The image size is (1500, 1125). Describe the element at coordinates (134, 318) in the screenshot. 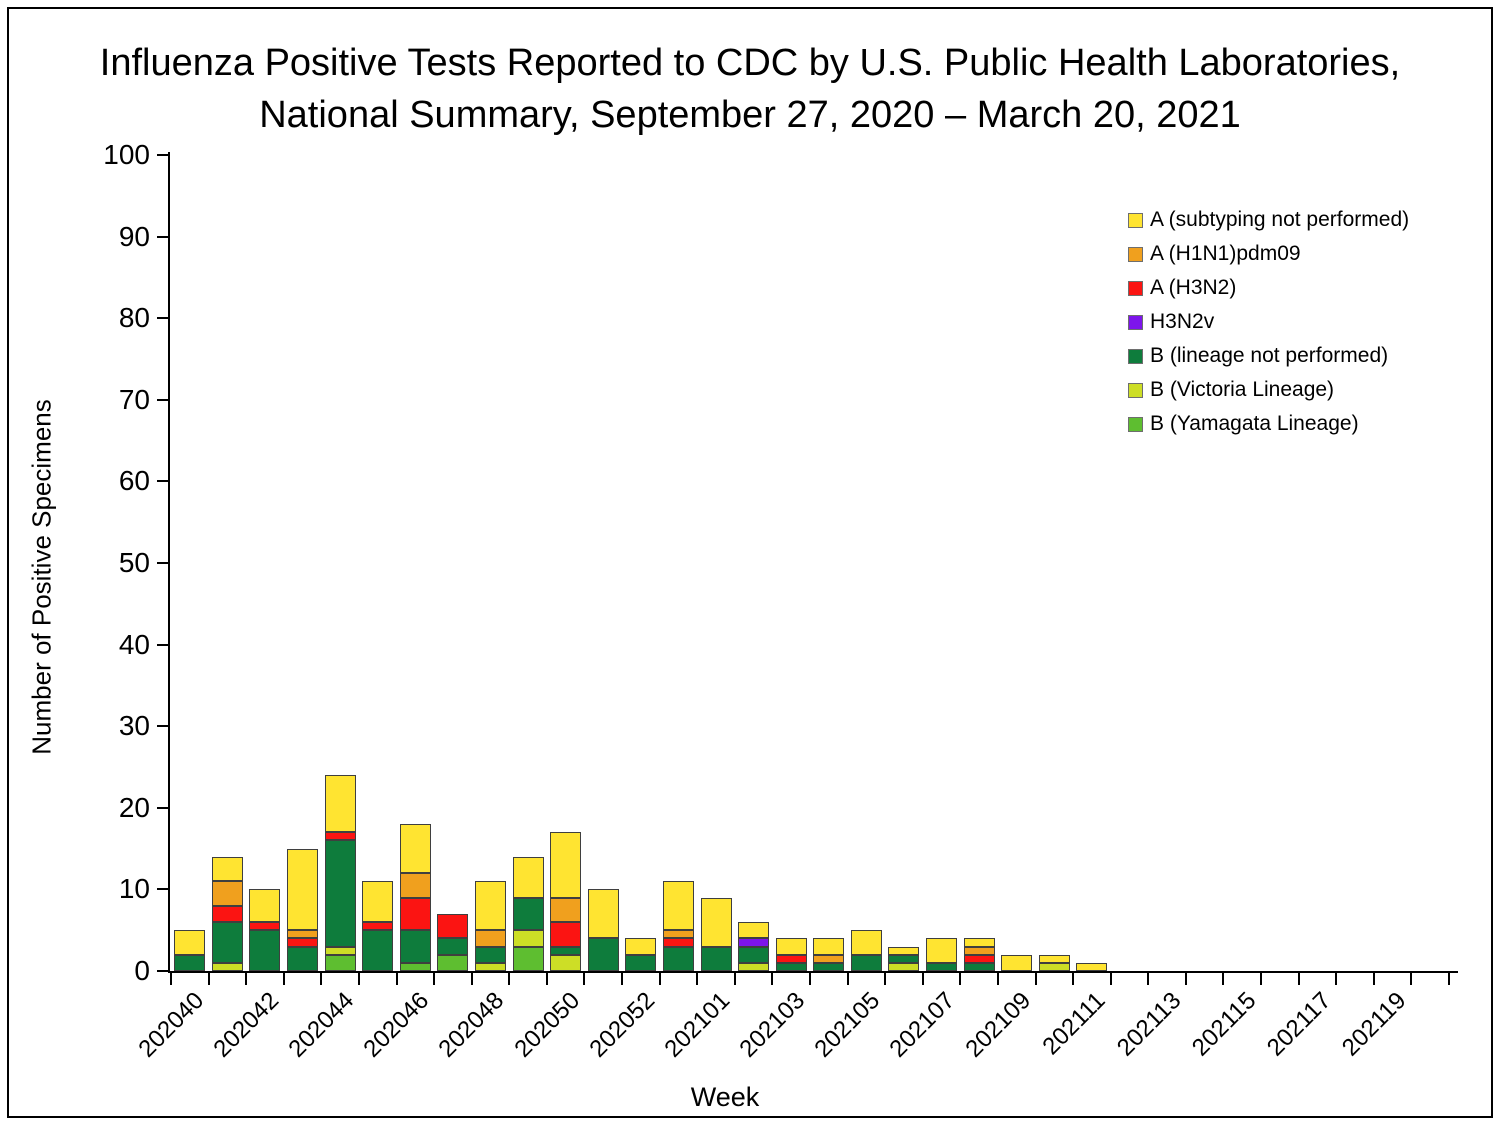

I see `y-axis-tick-label: 80` at that location.